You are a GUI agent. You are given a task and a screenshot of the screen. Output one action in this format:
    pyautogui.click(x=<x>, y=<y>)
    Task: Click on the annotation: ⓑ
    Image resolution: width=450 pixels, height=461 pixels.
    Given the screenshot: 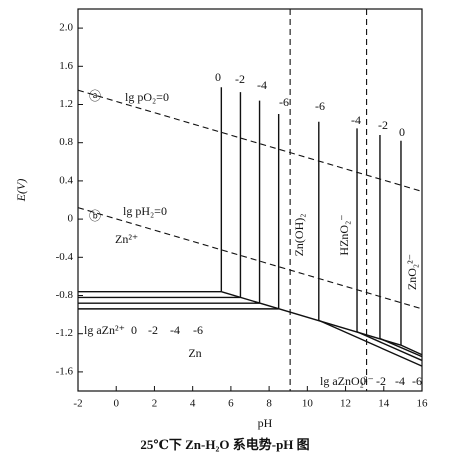 What is the action you would take?
    pyautogui.click(x=95, y=216)
    